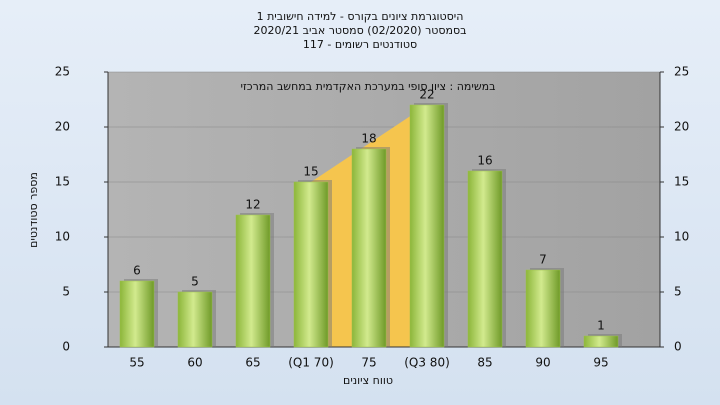 This screenshot has width=720, height=405. I want to click on data-label: 7, so click(543, 260).